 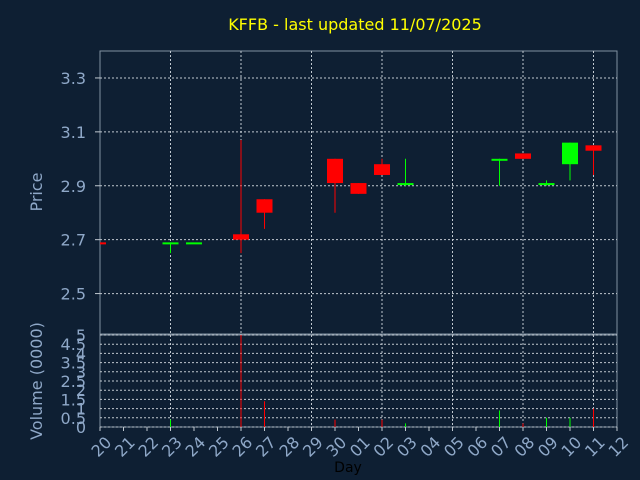 I want to click on volume-tick-label: 1.5, so click(x=73, y=399).